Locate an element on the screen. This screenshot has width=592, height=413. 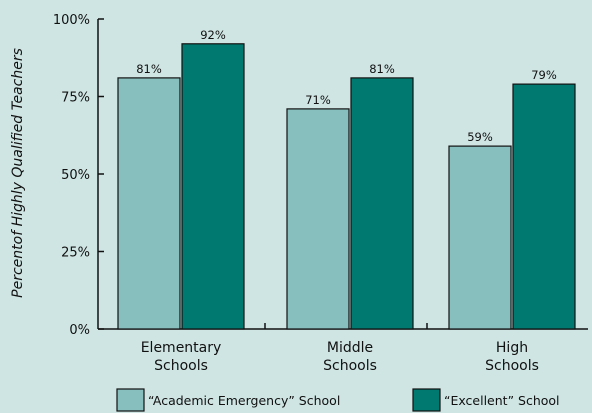
y-axis-label: Percentof Highly Qualified Teachers is located at coordinates (18, 173).